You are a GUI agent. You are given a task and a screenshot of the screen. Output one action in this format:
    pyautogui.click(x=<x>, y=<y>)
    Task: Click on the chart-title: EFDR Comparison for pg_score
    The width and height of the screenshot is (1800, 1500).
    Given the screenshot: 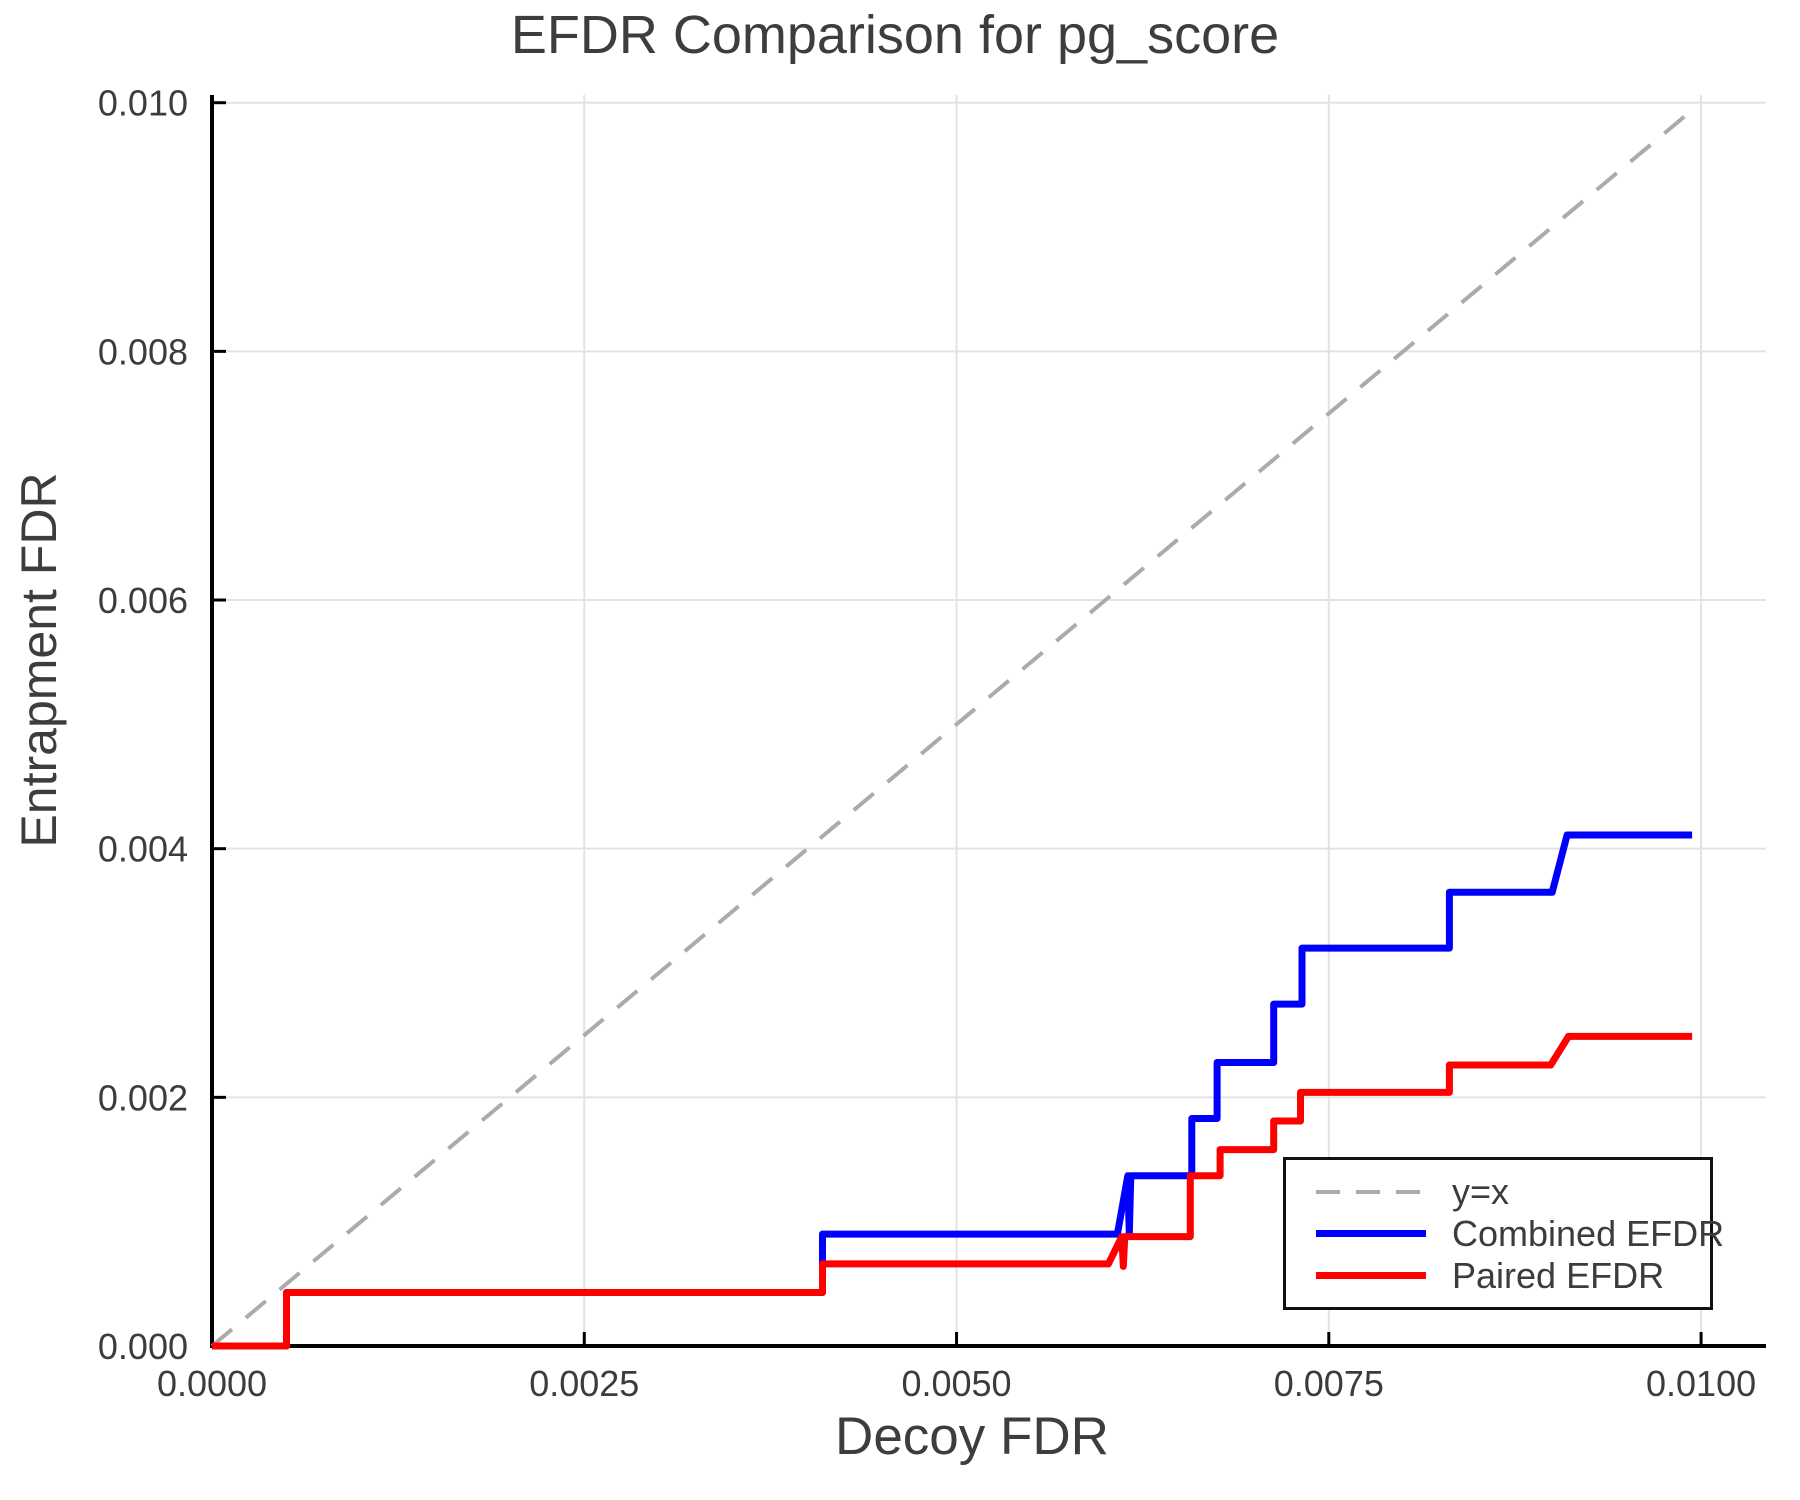 What is the action you would take?
    pyautogui.click(x=895, y=35)
    